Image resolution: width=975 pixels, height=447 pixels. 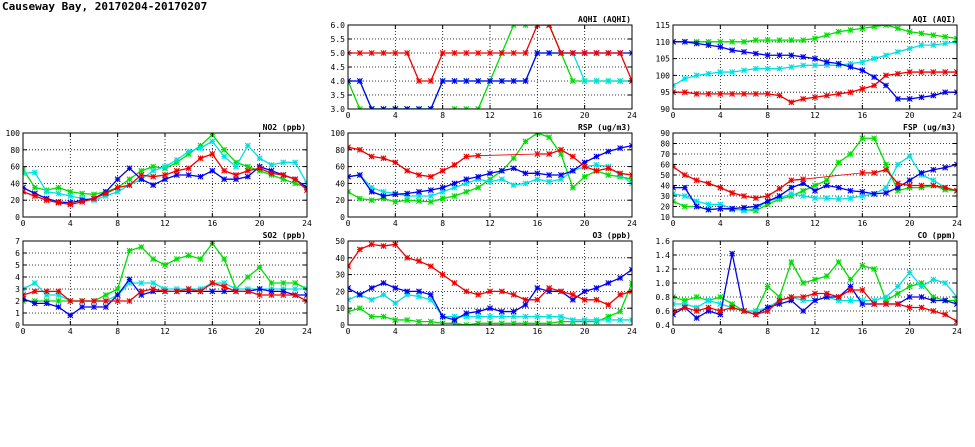 I want to click on x-tick-label: 24, so click(x=632, y=331).